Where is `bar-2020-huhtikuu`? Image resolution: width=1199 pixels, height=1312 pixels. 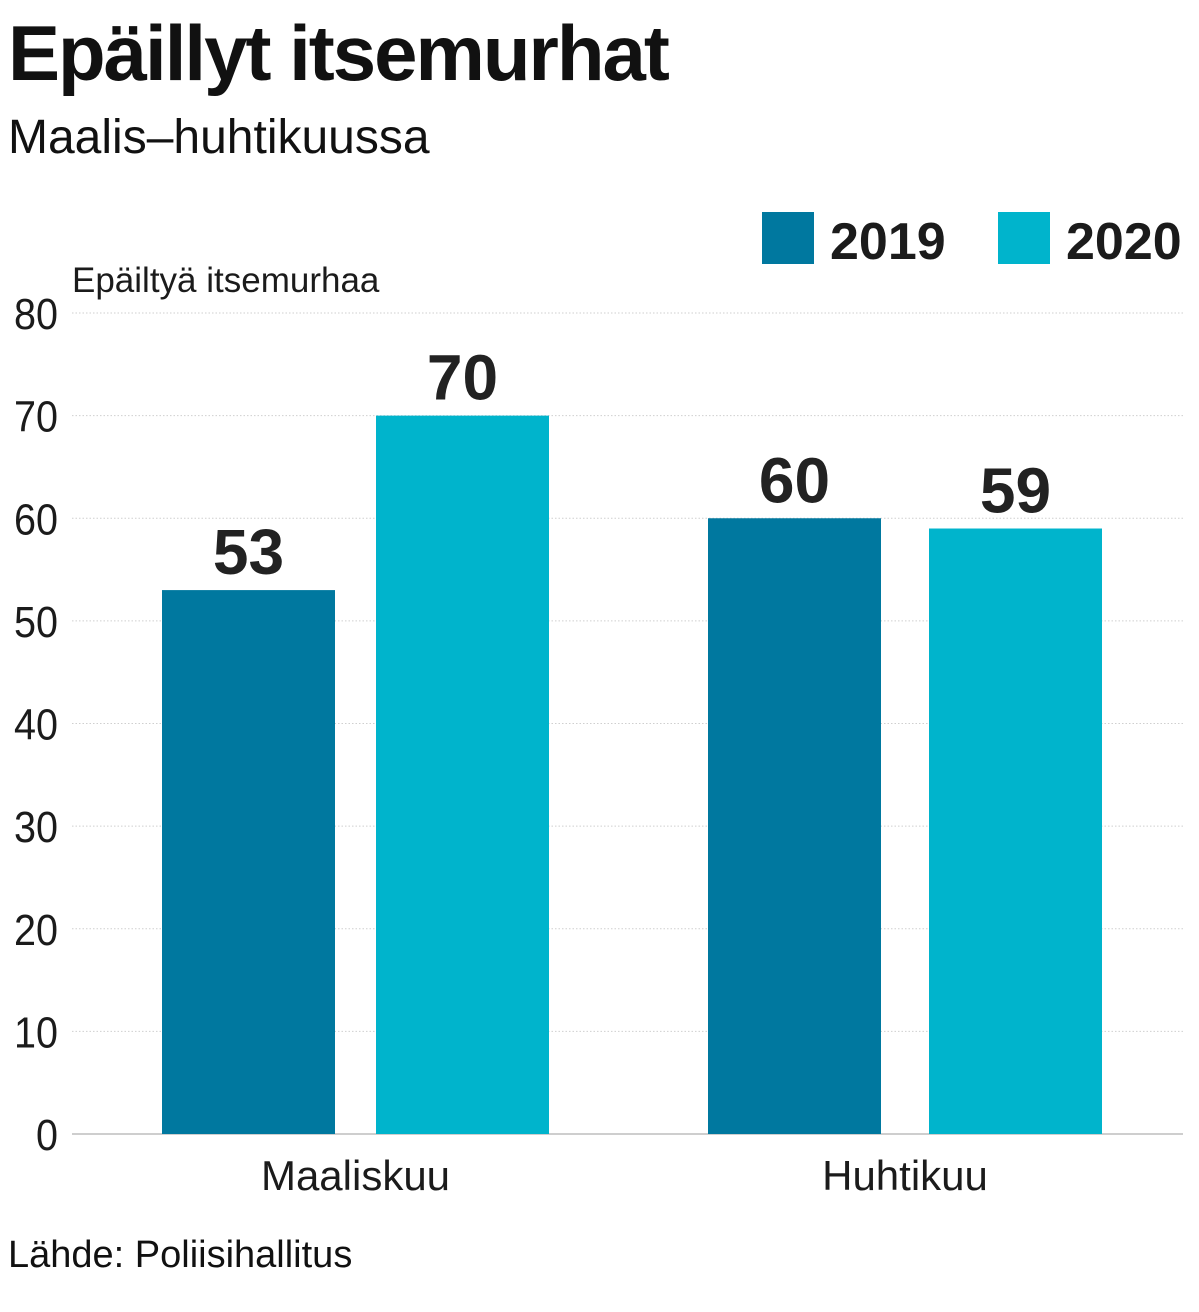
bar-2020-huhtikuu is located at coordinates (1015, 831).